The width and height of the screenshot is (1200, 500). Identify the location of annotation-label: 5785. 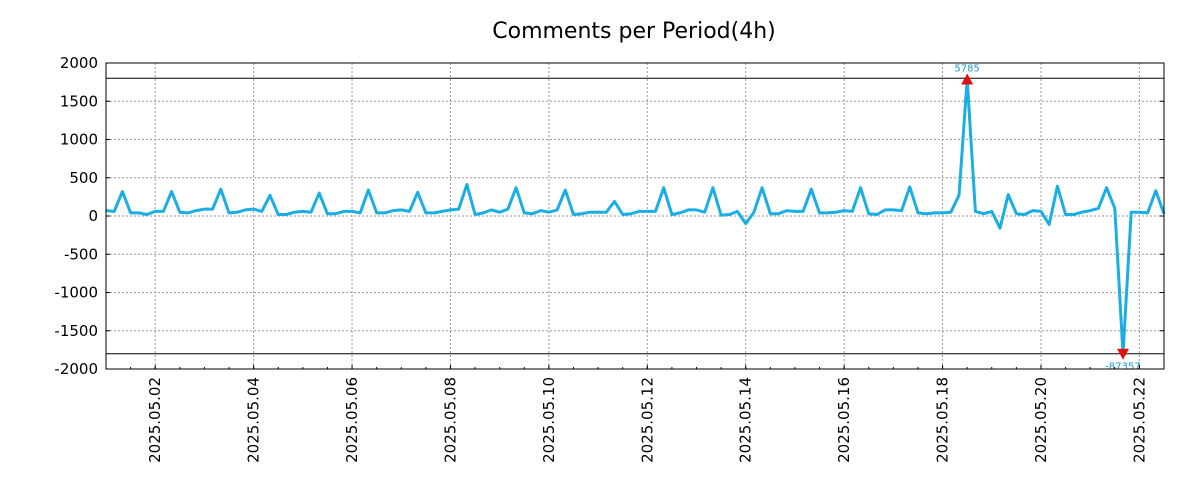
(966, 68).